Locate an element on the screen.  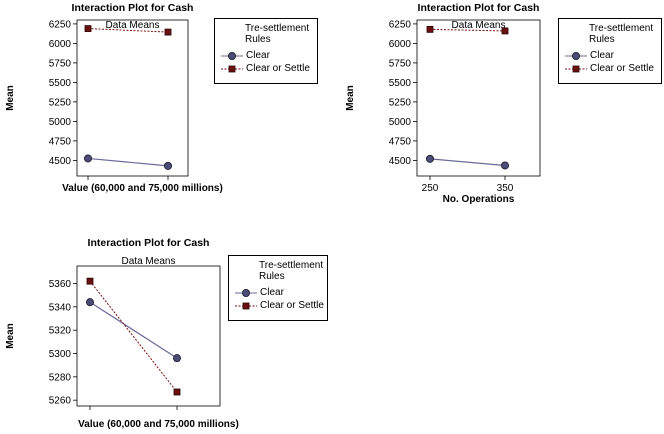
chart-1-legend: Tre-settlement Rules Clear Clear or Settle is located at coordinates (266, 51).